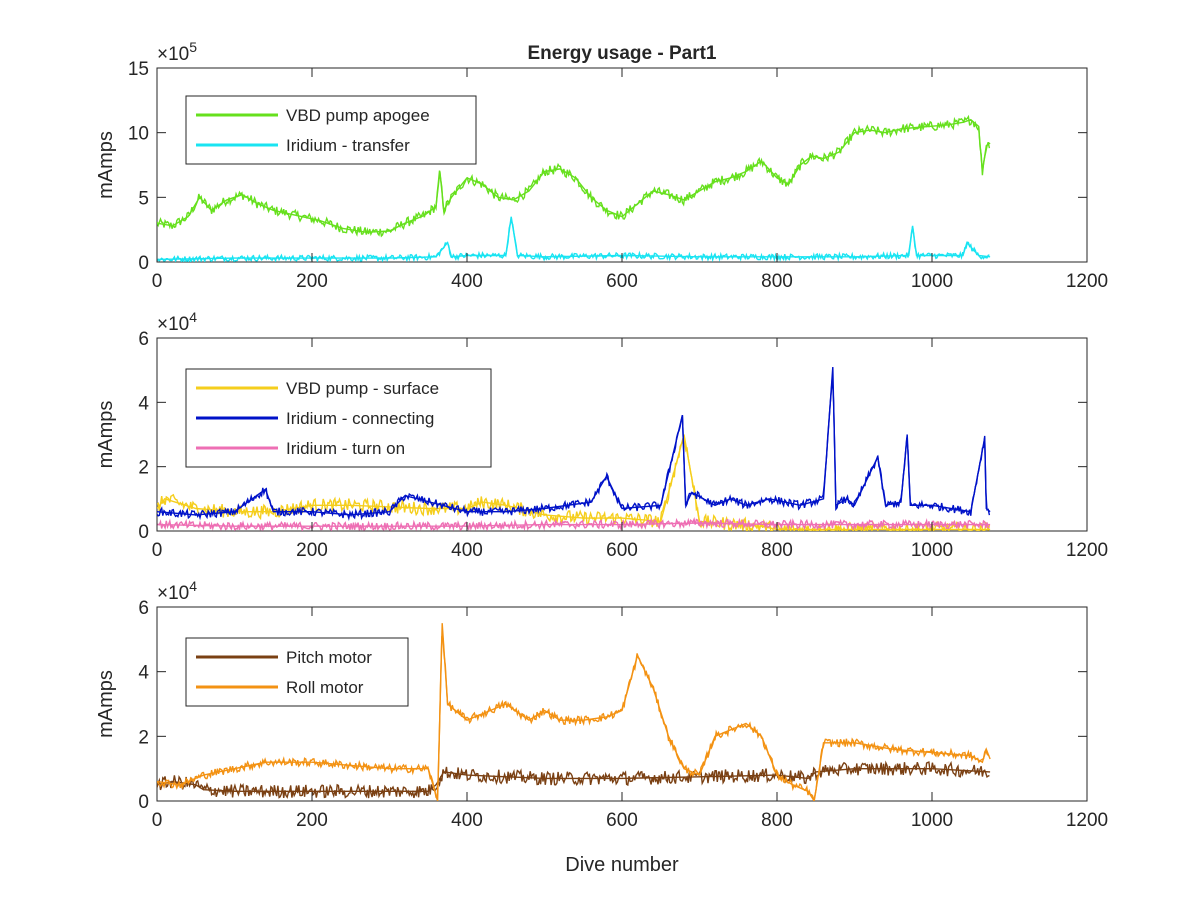 This screenshot has height=900, width=1200. Describe the element at coordinates (348, 145) in the screenshot. I see `legend-label: Iridium - transfer` at that location.